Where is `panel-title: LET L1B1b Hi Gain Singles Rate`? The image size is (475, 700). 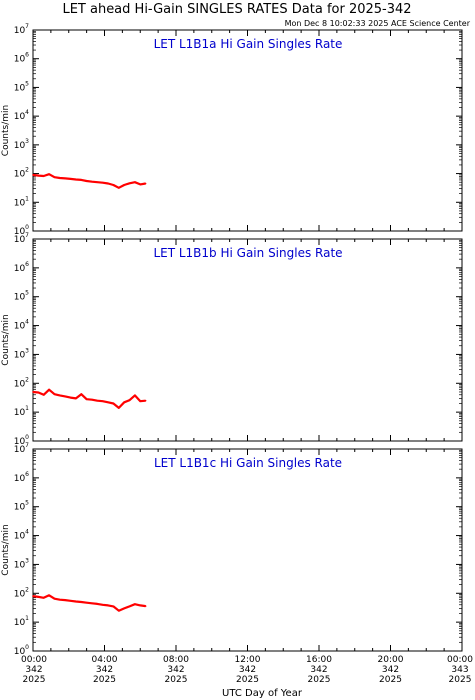 panel-title: LET L1B1b Hi Gain Singles Rate is located at coordinates (247, 253).